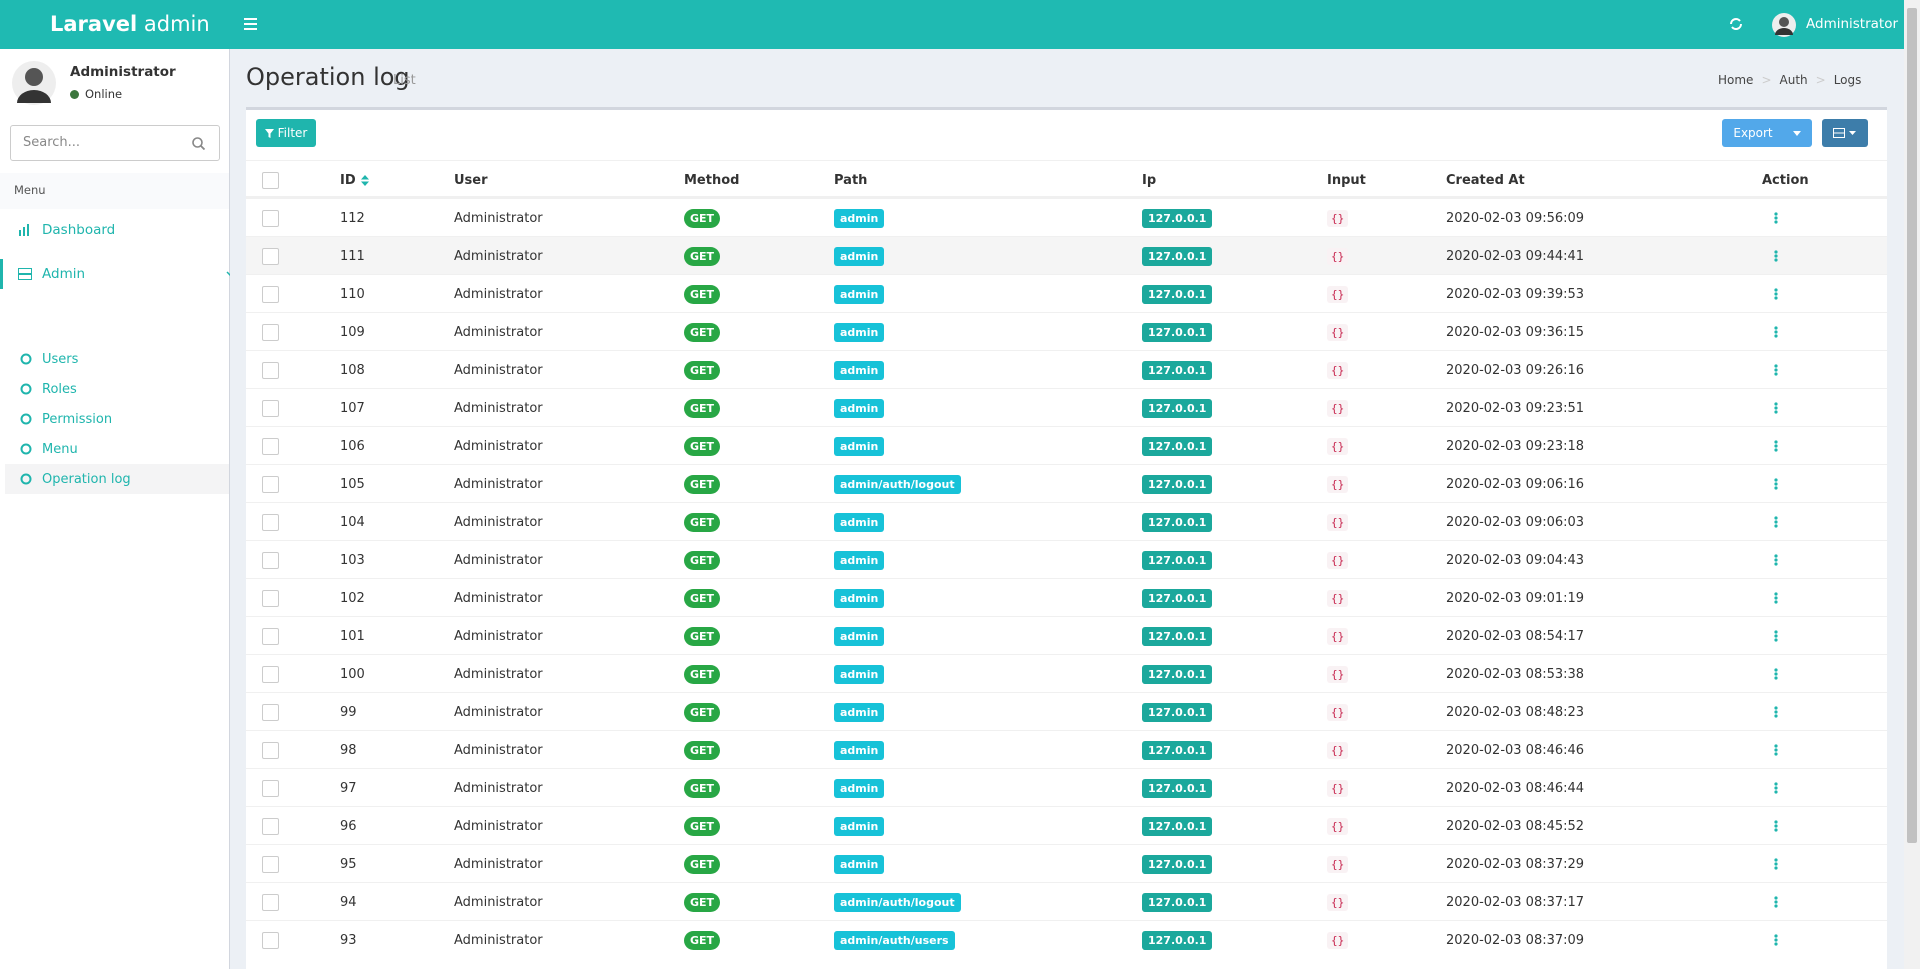  What do you see at coordinates (1515, 940) in the screenshot?
I see `cell: 2020-02-03 08:37:09` at bounding box center [1515, 940].